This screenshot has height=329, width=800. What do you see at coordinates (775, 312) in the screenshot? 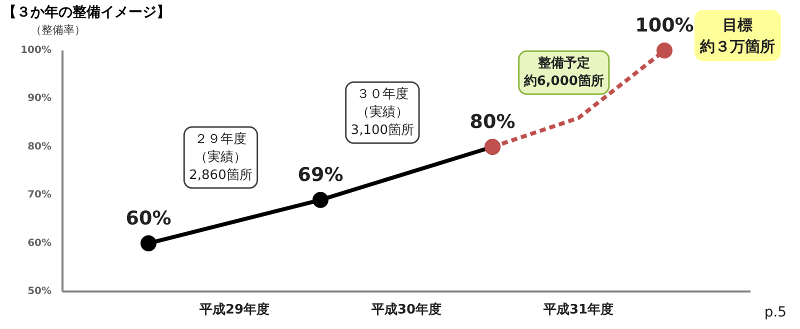
I see `text: p.5` at bounding box center [775, 312].